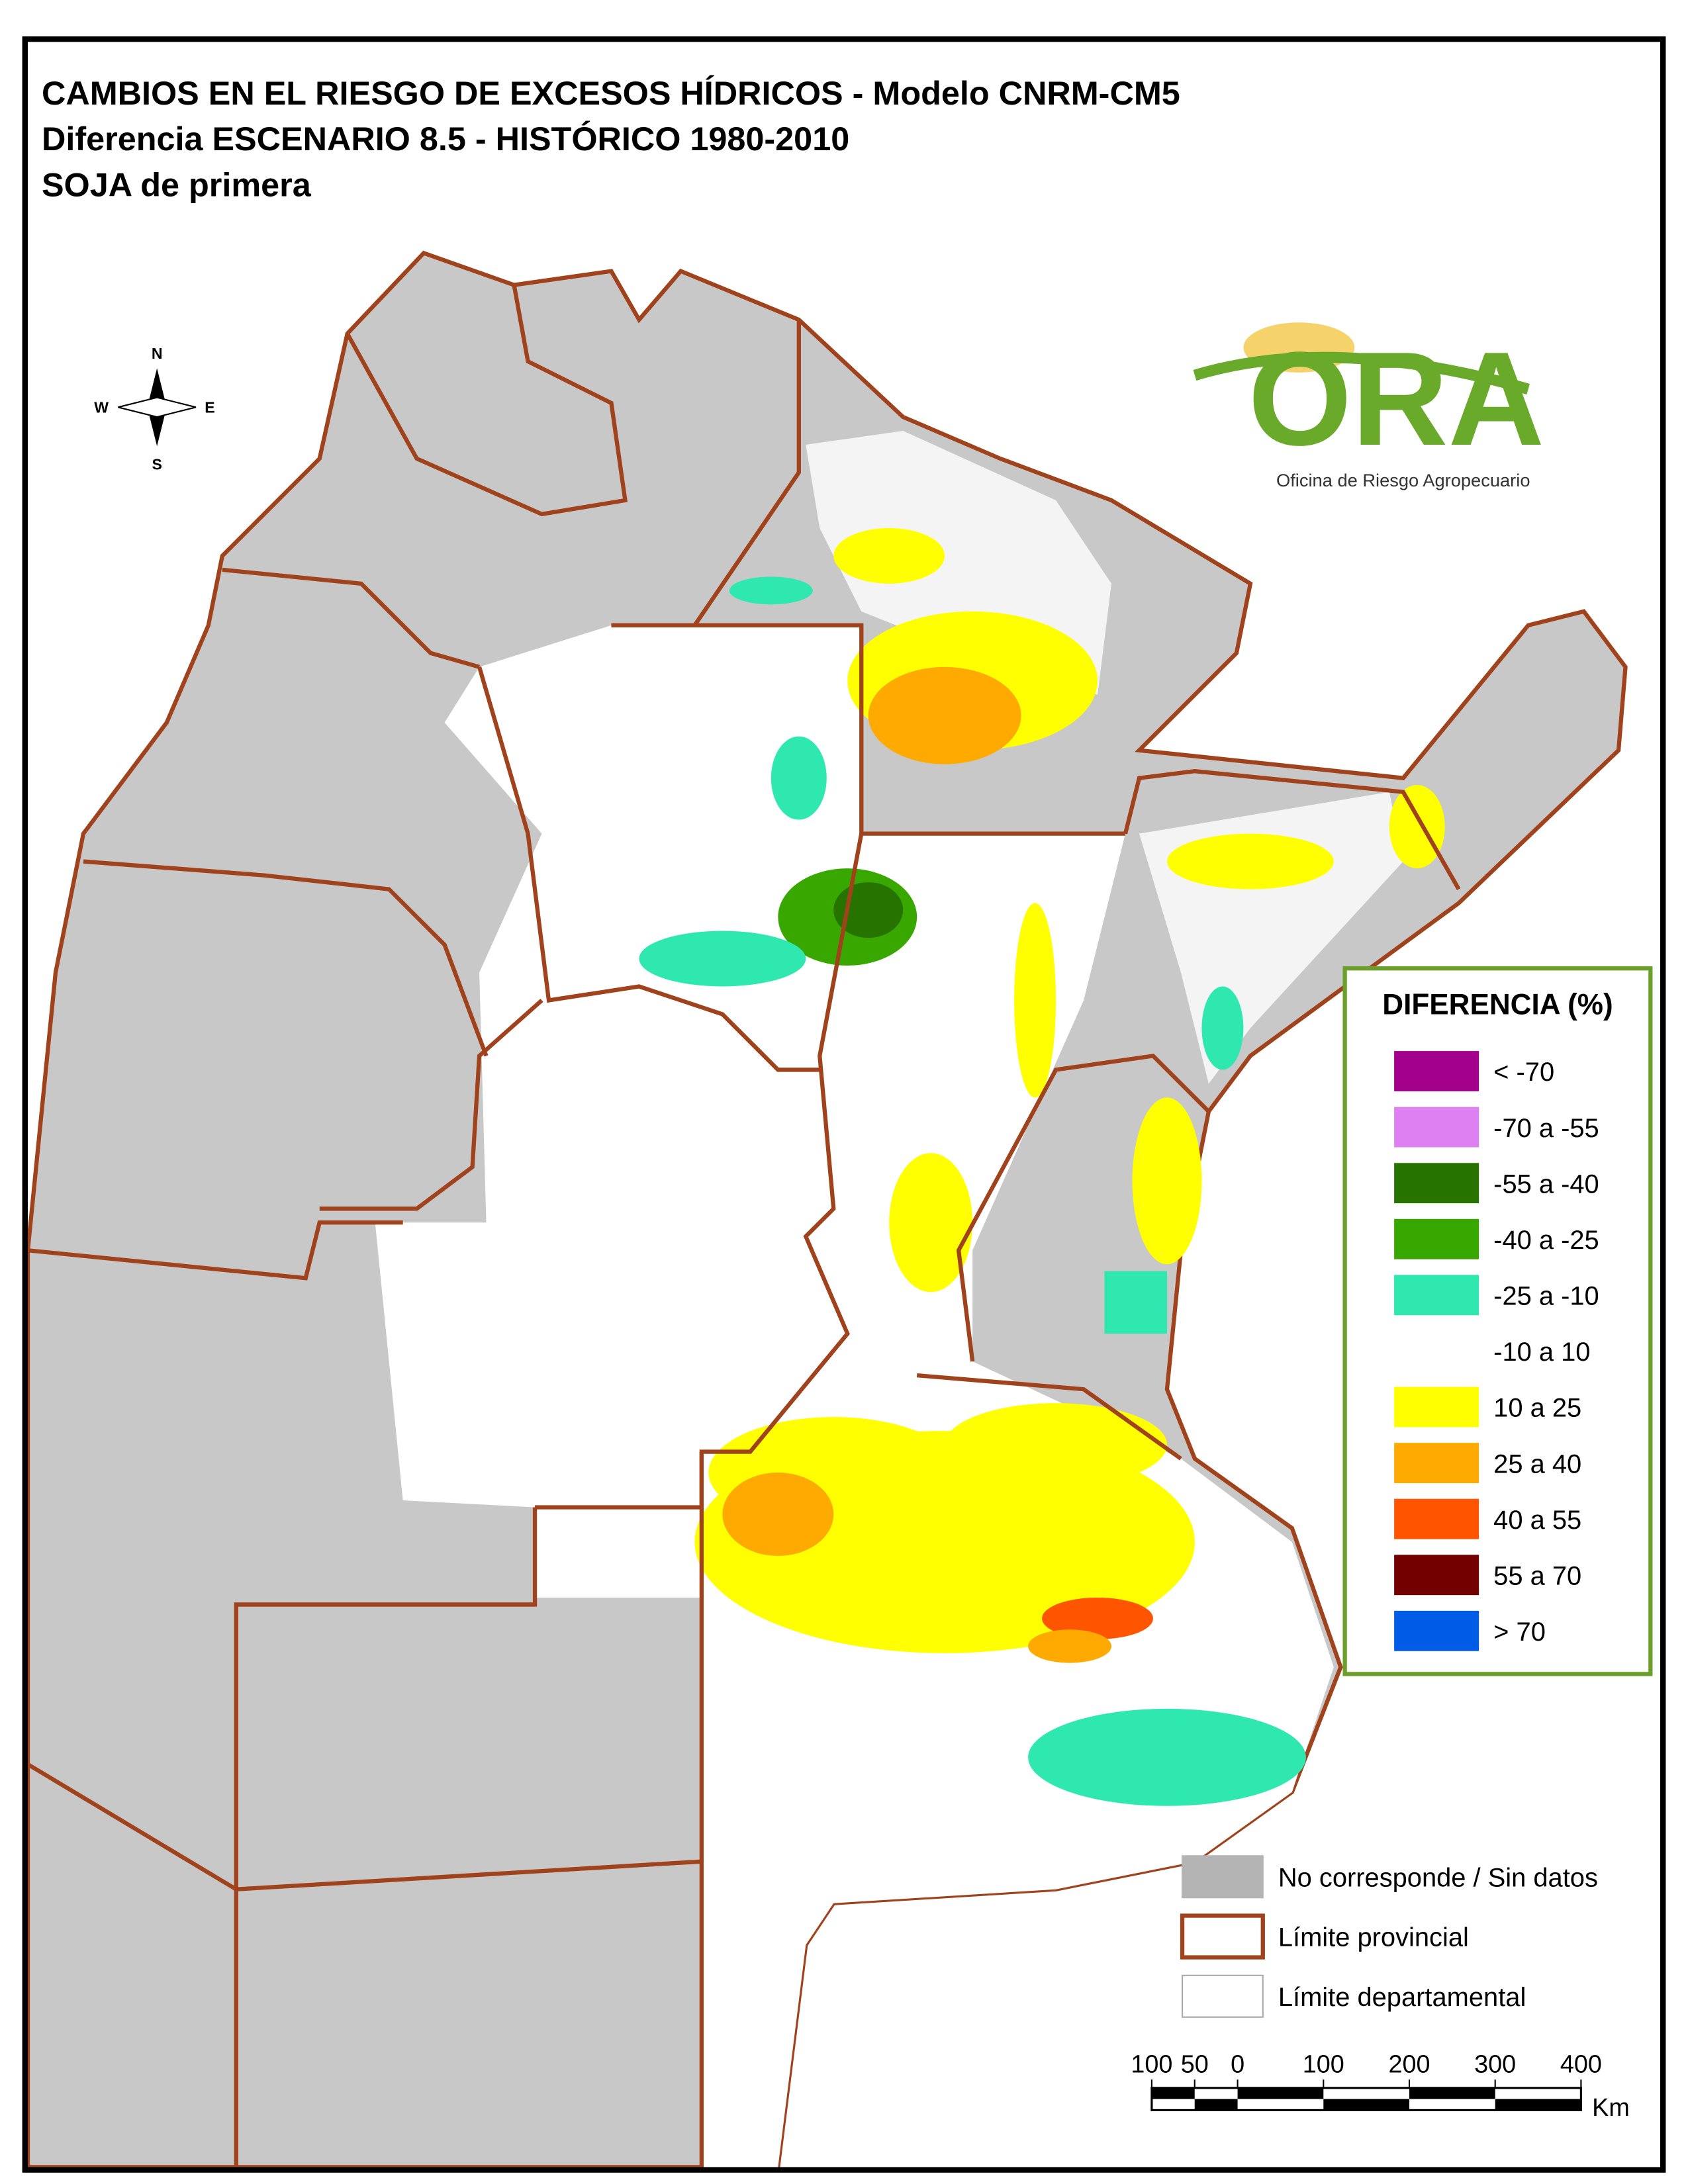 This screenshot has height=2184, width=1688. What do you see at coordinates (1403, 480) in the screenshot?
I see `logo-subtitle: Oficina de Riesgo Agropecuario` at bounding box center [1403, 480].